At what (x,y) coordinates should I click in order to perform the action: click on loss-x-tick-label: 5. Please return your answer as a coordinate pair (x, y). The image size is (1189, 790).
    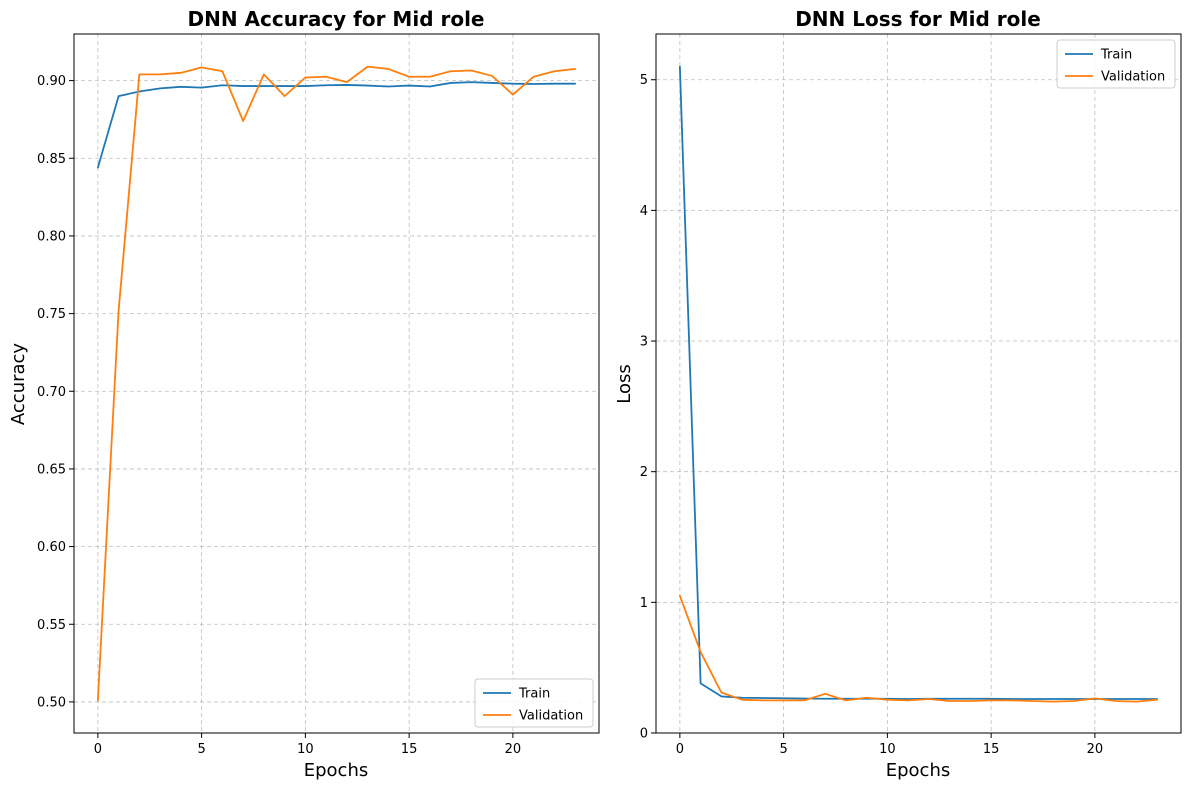
    Looking at the image, I should click on (783, 749).